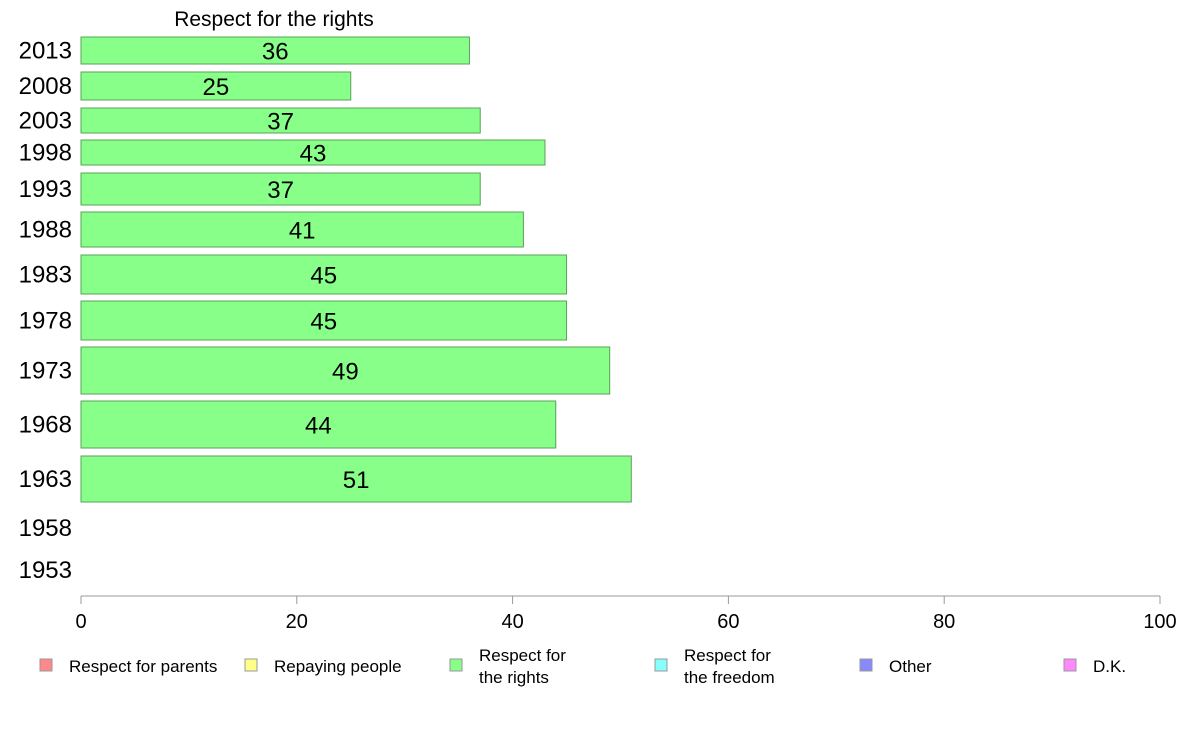 Image resolution: width=1188 pixels, height=736 pixels. What do you see at coordinates (45, 479) in the screenshot?
I see `y-tick-label: 1963` at bounding box center [45, 479].